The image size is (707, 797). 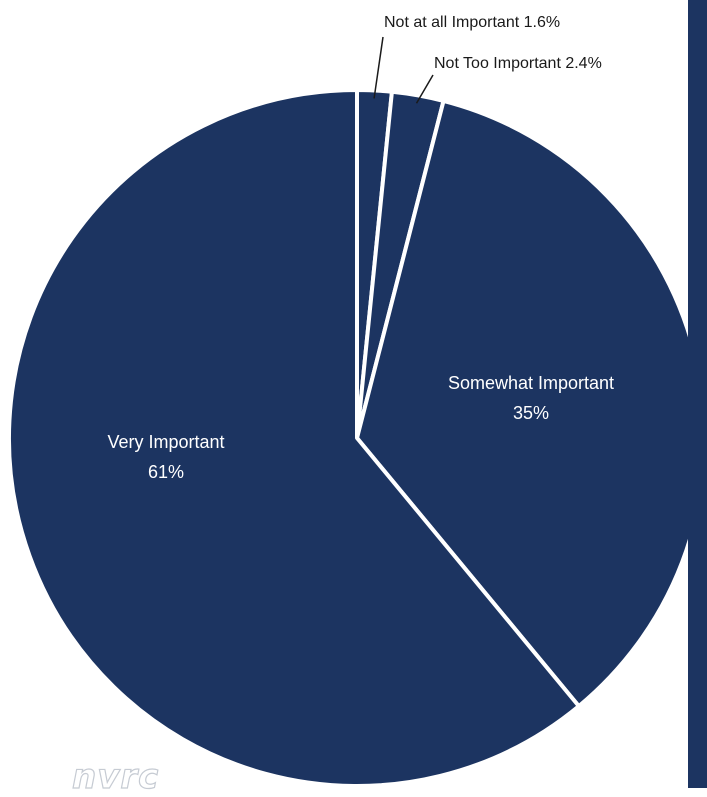 I want to click on slice-value-very-important: 61%, so click(x=166, y=472).